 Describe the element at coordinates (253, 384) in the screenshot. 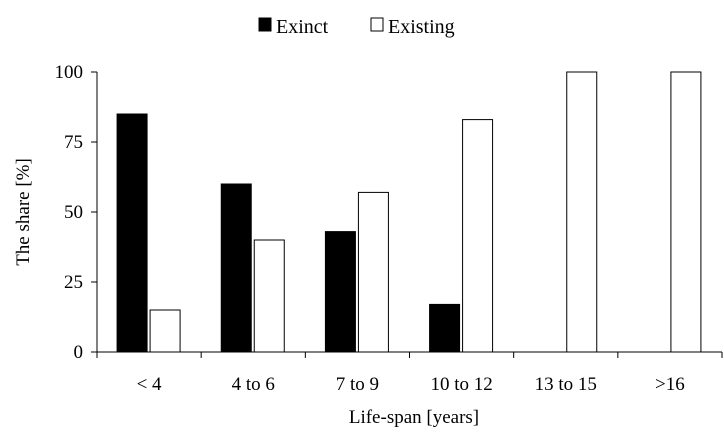

I see `x-tick-label: 4 to 6` at that location.